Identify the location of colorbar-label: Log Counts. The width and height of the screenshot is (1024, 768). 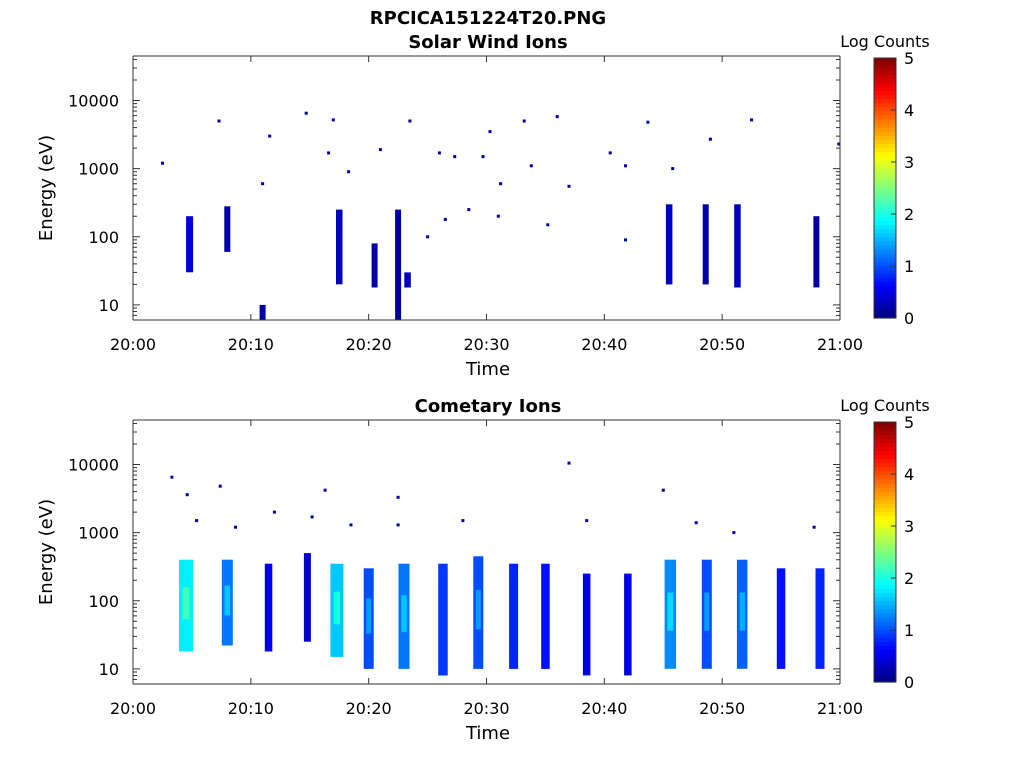
(885, 41).